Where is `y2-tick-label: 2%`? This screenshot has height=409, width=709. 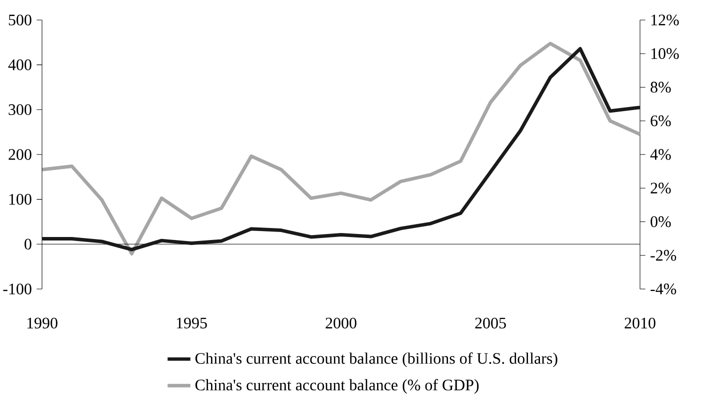
y2-tick-label: 2% is located at coordinates (660, 188).